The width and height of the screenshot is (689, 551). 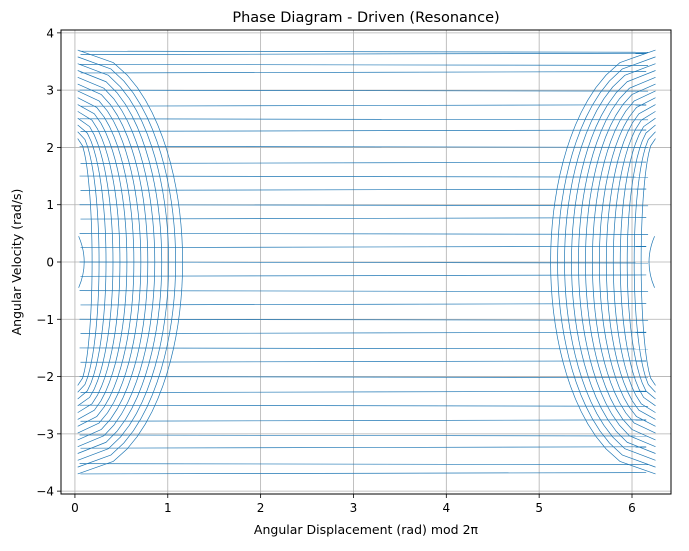 What do you see at coordinates (75, 508) in the screenshot?
I see `x-tick-label: 0` at bounding box center [75, 508].